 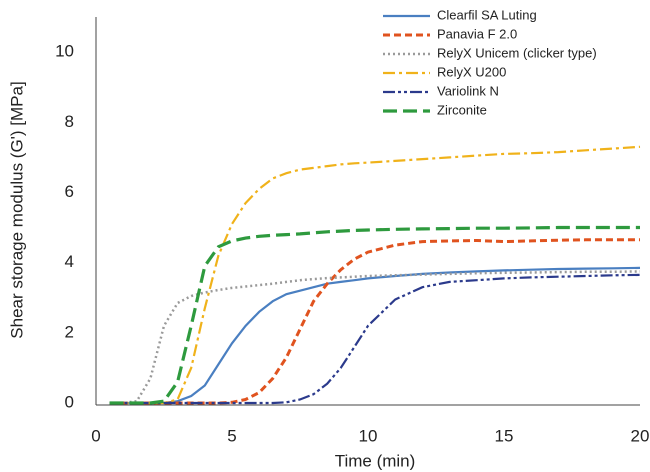 What do you see at coordinates (64, 51) in the screenshot?
I see `y-tick-label: 10` at bounding box center [64, 51].